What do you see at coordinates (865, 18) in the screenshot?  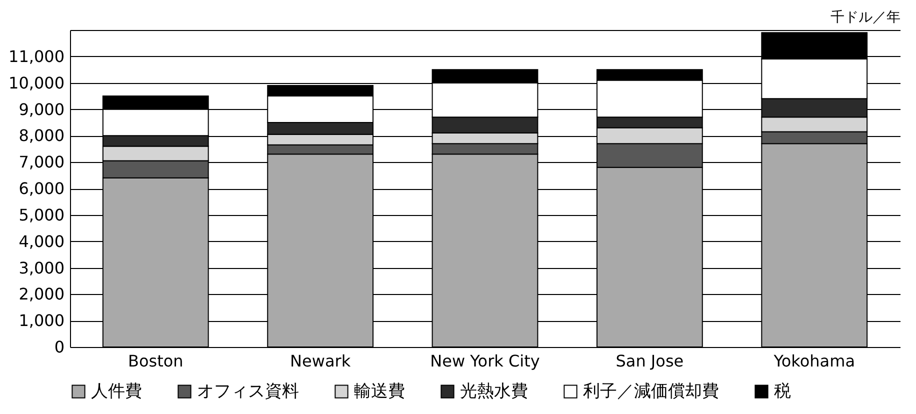 I see `y-axis-title: 千ドル／年` at bounding box center [865, 18].